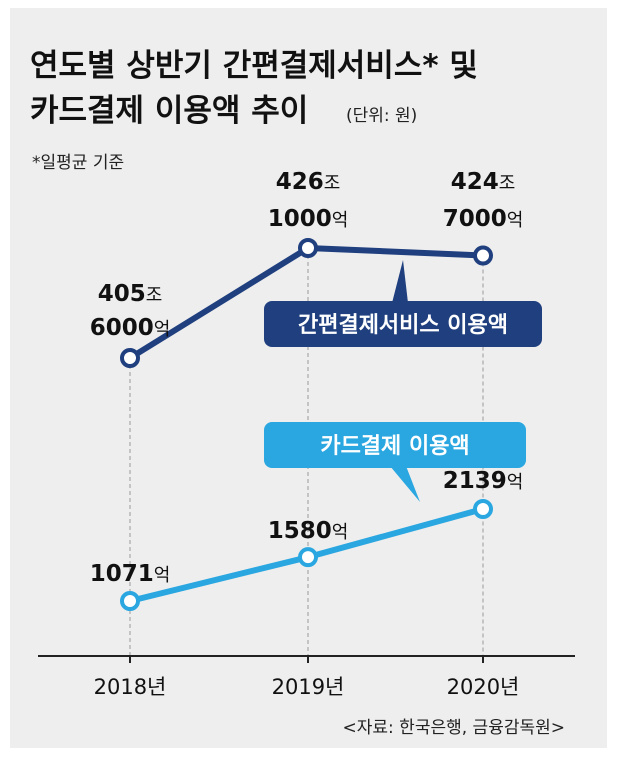 This screenshot has height=775, width=617. What do you see at coordinates (78, 163) in the screenshot?
I see `chart-footnote: *일평균 기준` at bounding box center [78, 163].